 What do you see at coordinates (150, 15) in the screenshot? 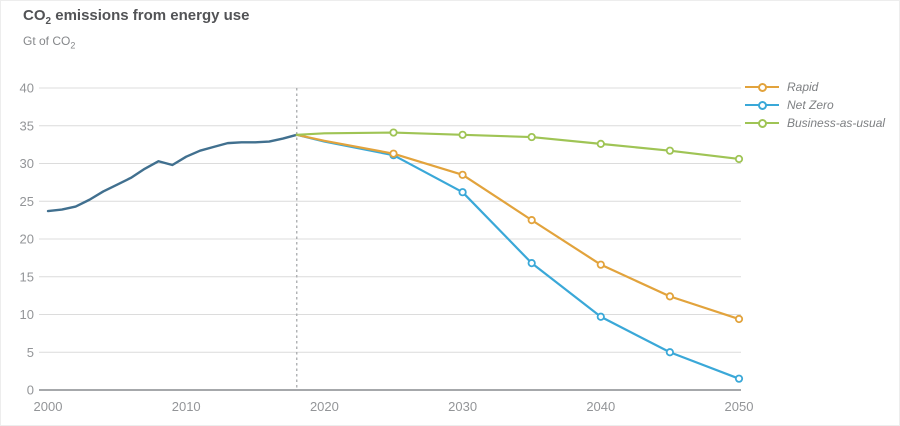
I see `chart-title-text-rest: emissions from energy use` at bounding box center [150, 15].